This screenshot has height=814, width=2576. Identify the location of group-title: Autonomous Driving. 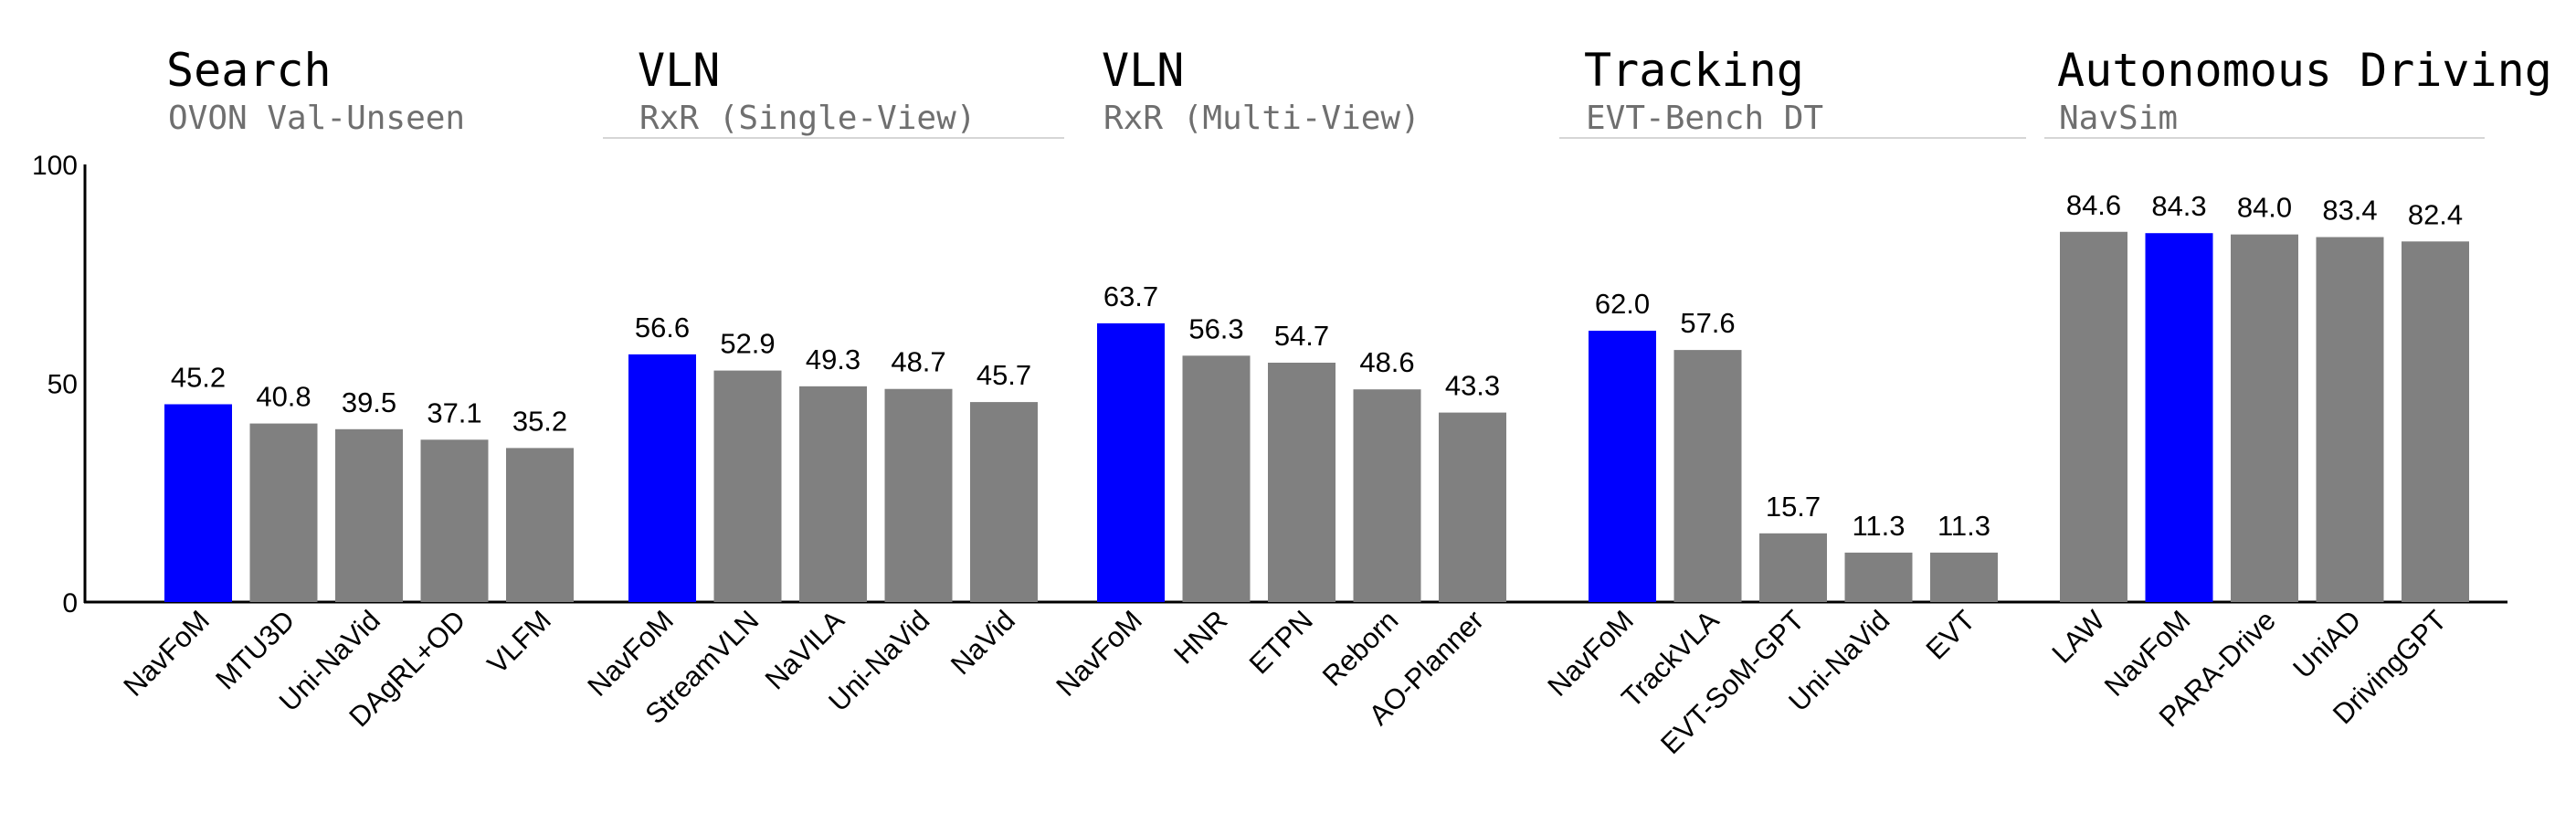
(2304, 70).